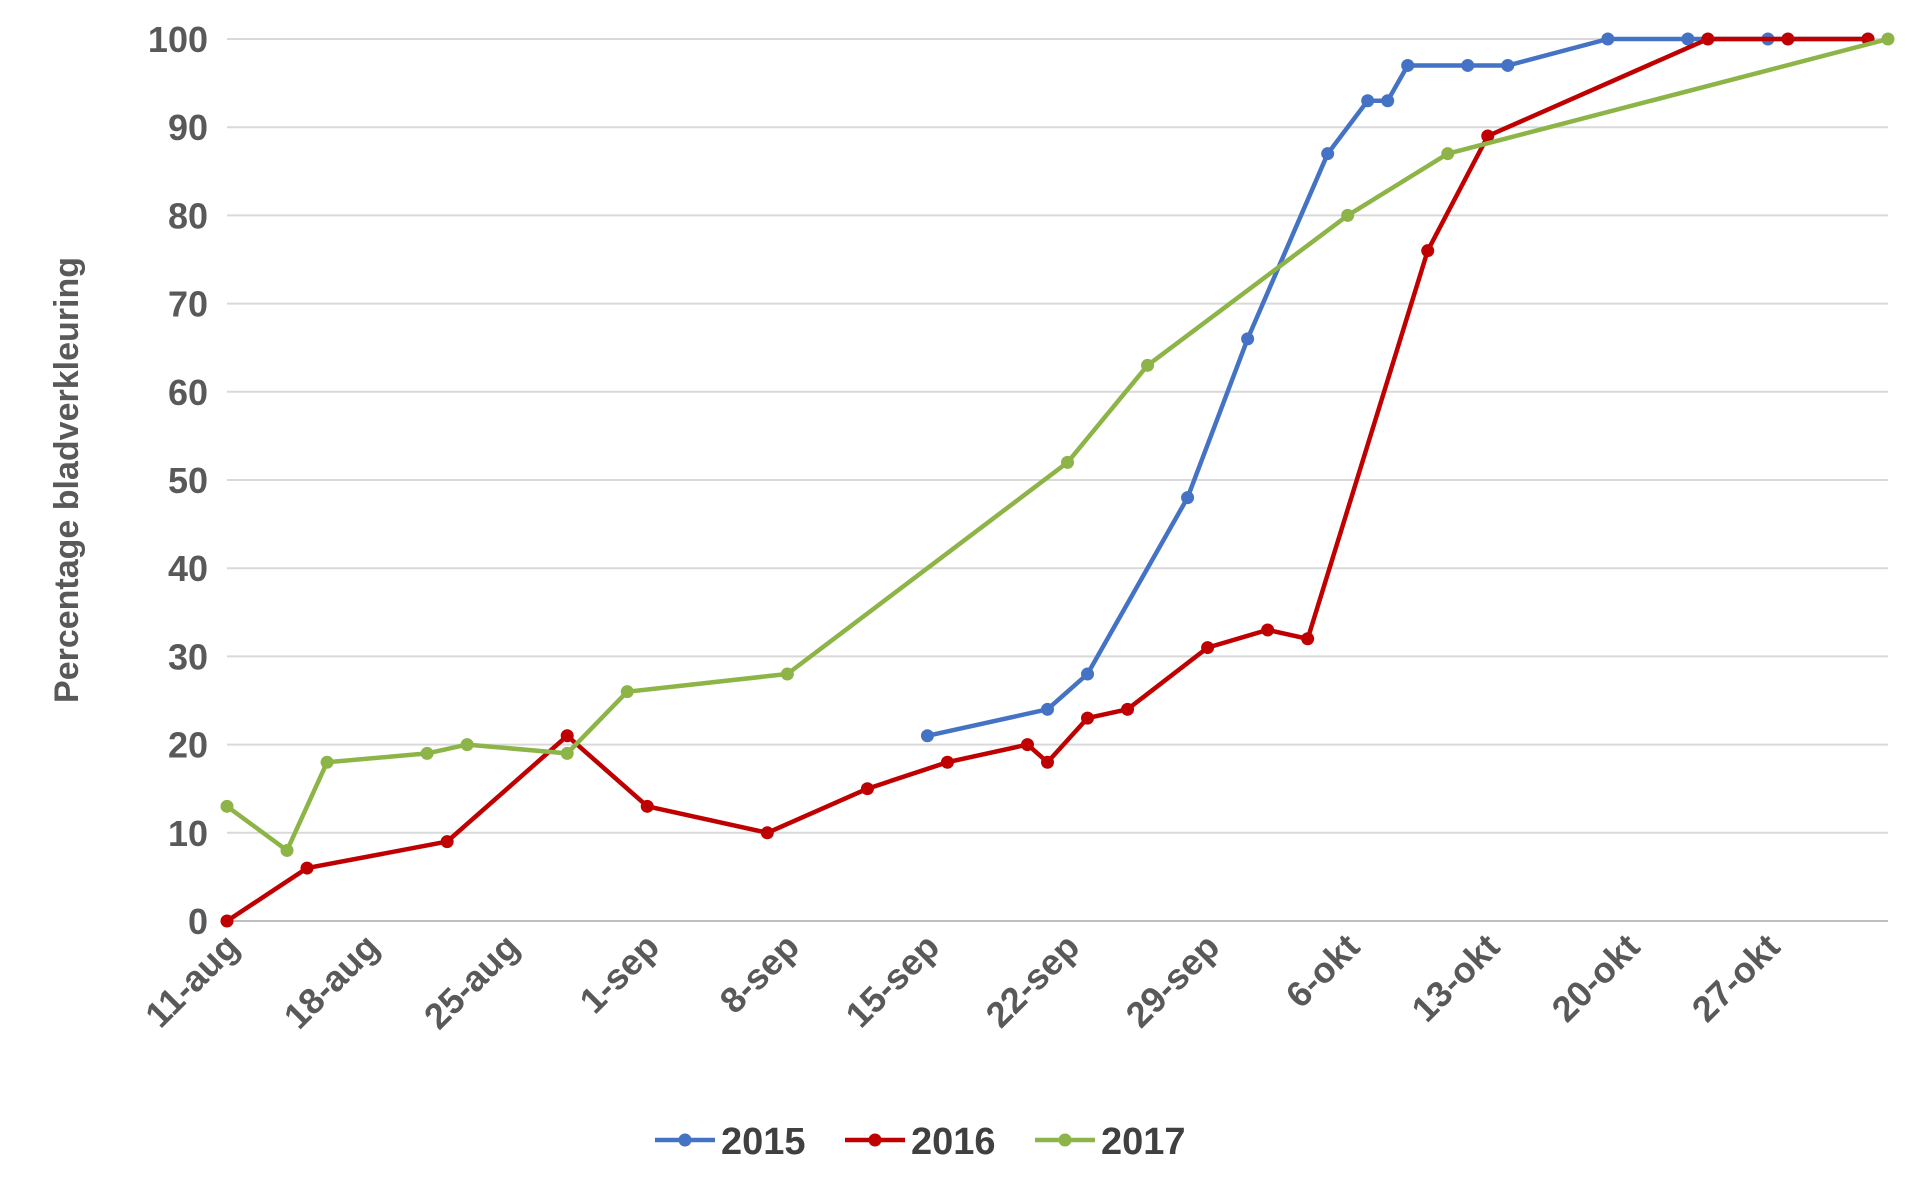  What do you see at coordinates (892, 981) in the screenshot?
I see `x-tick-label: 15-sep` at bounding box center [892, 981].